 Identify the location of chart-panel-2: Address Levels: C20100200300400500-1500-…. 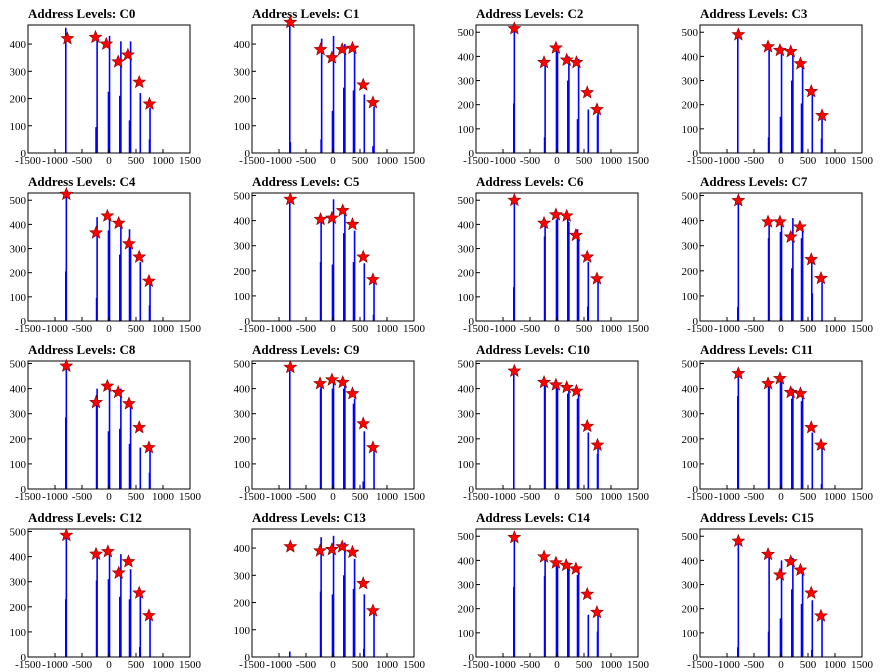
(554, 86).